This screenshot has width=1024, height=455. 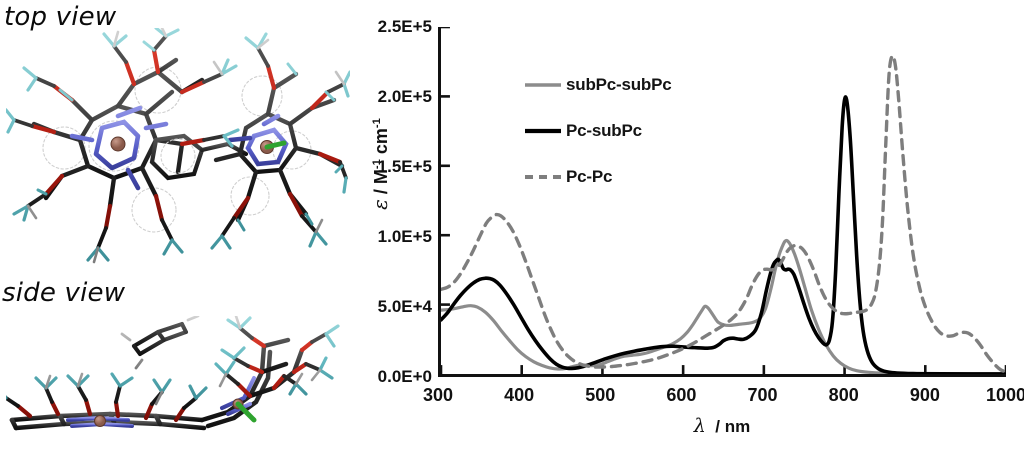 What do you see at coordinates (404, 376) in the screenshot?
I see `y-axis-tick-label: 0.0E+0` at bounding box center [404, 376].